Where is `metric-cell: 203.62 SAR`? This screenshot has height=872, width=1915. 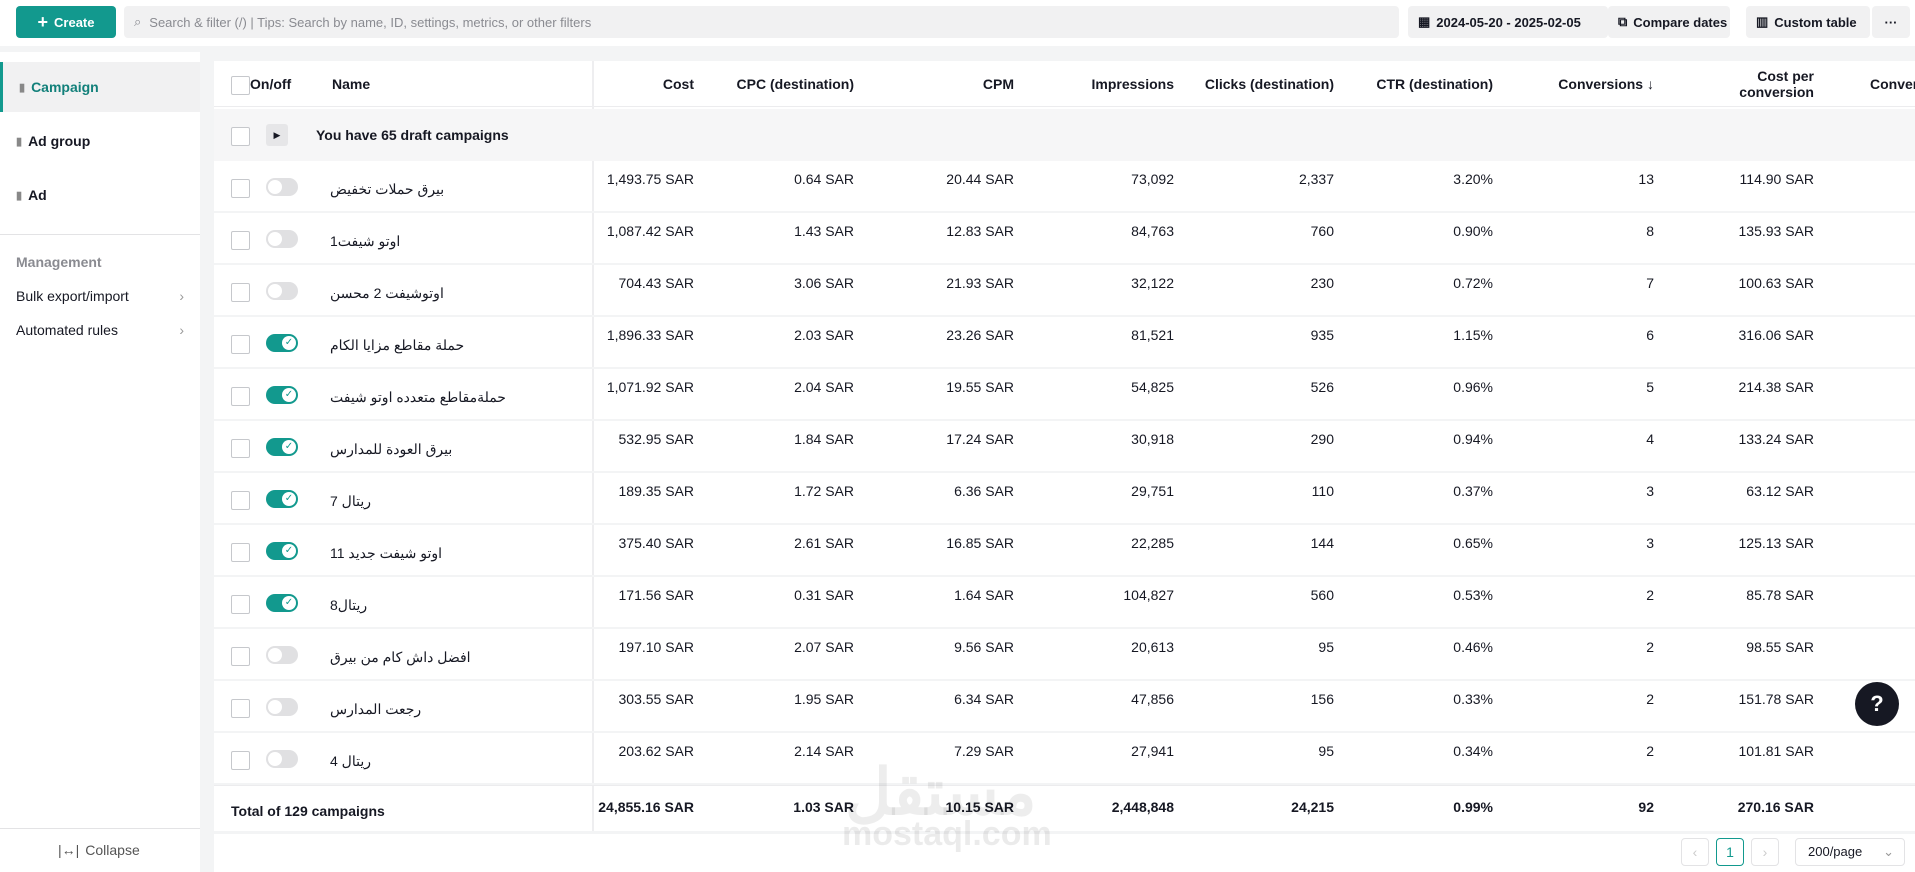 metric-cell: 203.62 SAR is located at coordinates (656, 751).